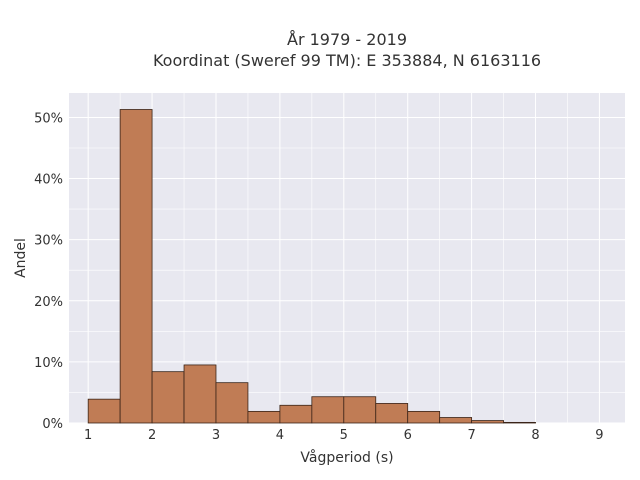 This screenshot has height=480, width=640. Describe the element at coordinates (88, 435) in the screenshot. I see `x-tick-label: 1` at that location.